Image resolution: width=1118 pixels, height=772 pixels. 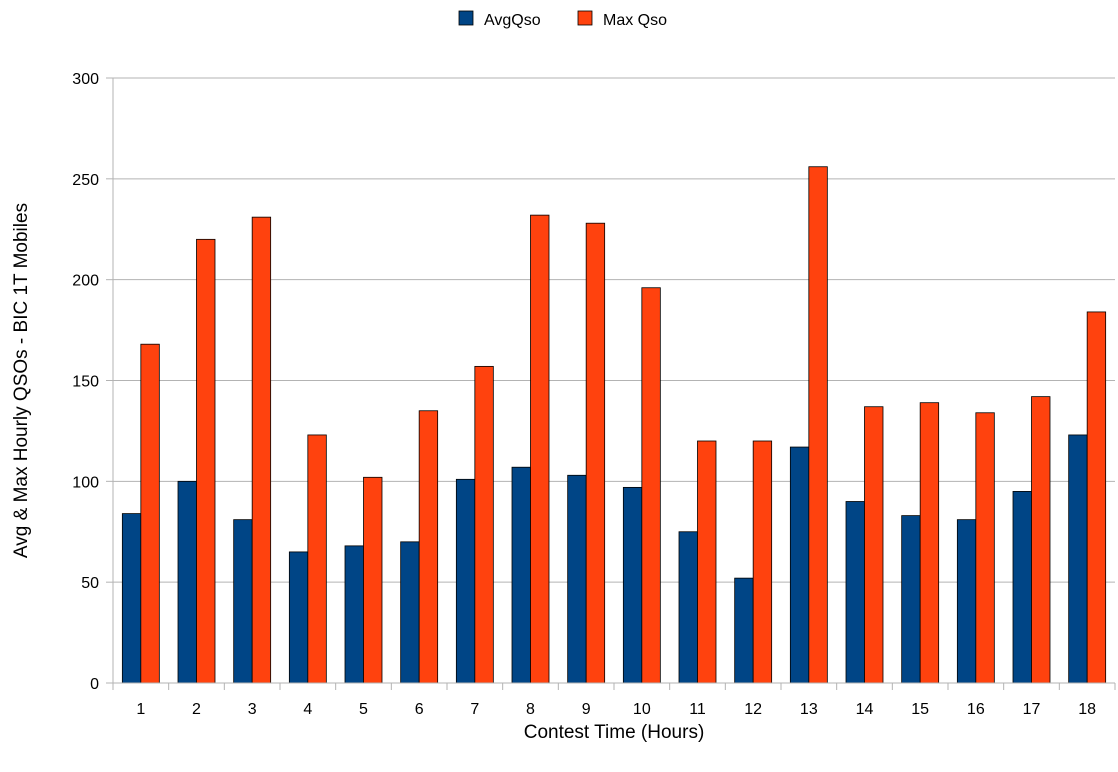 What do you see at coordinates (635, 20) in the screenshot?
I see `legend-label: Max Qso` at bounding box center [635, 20].